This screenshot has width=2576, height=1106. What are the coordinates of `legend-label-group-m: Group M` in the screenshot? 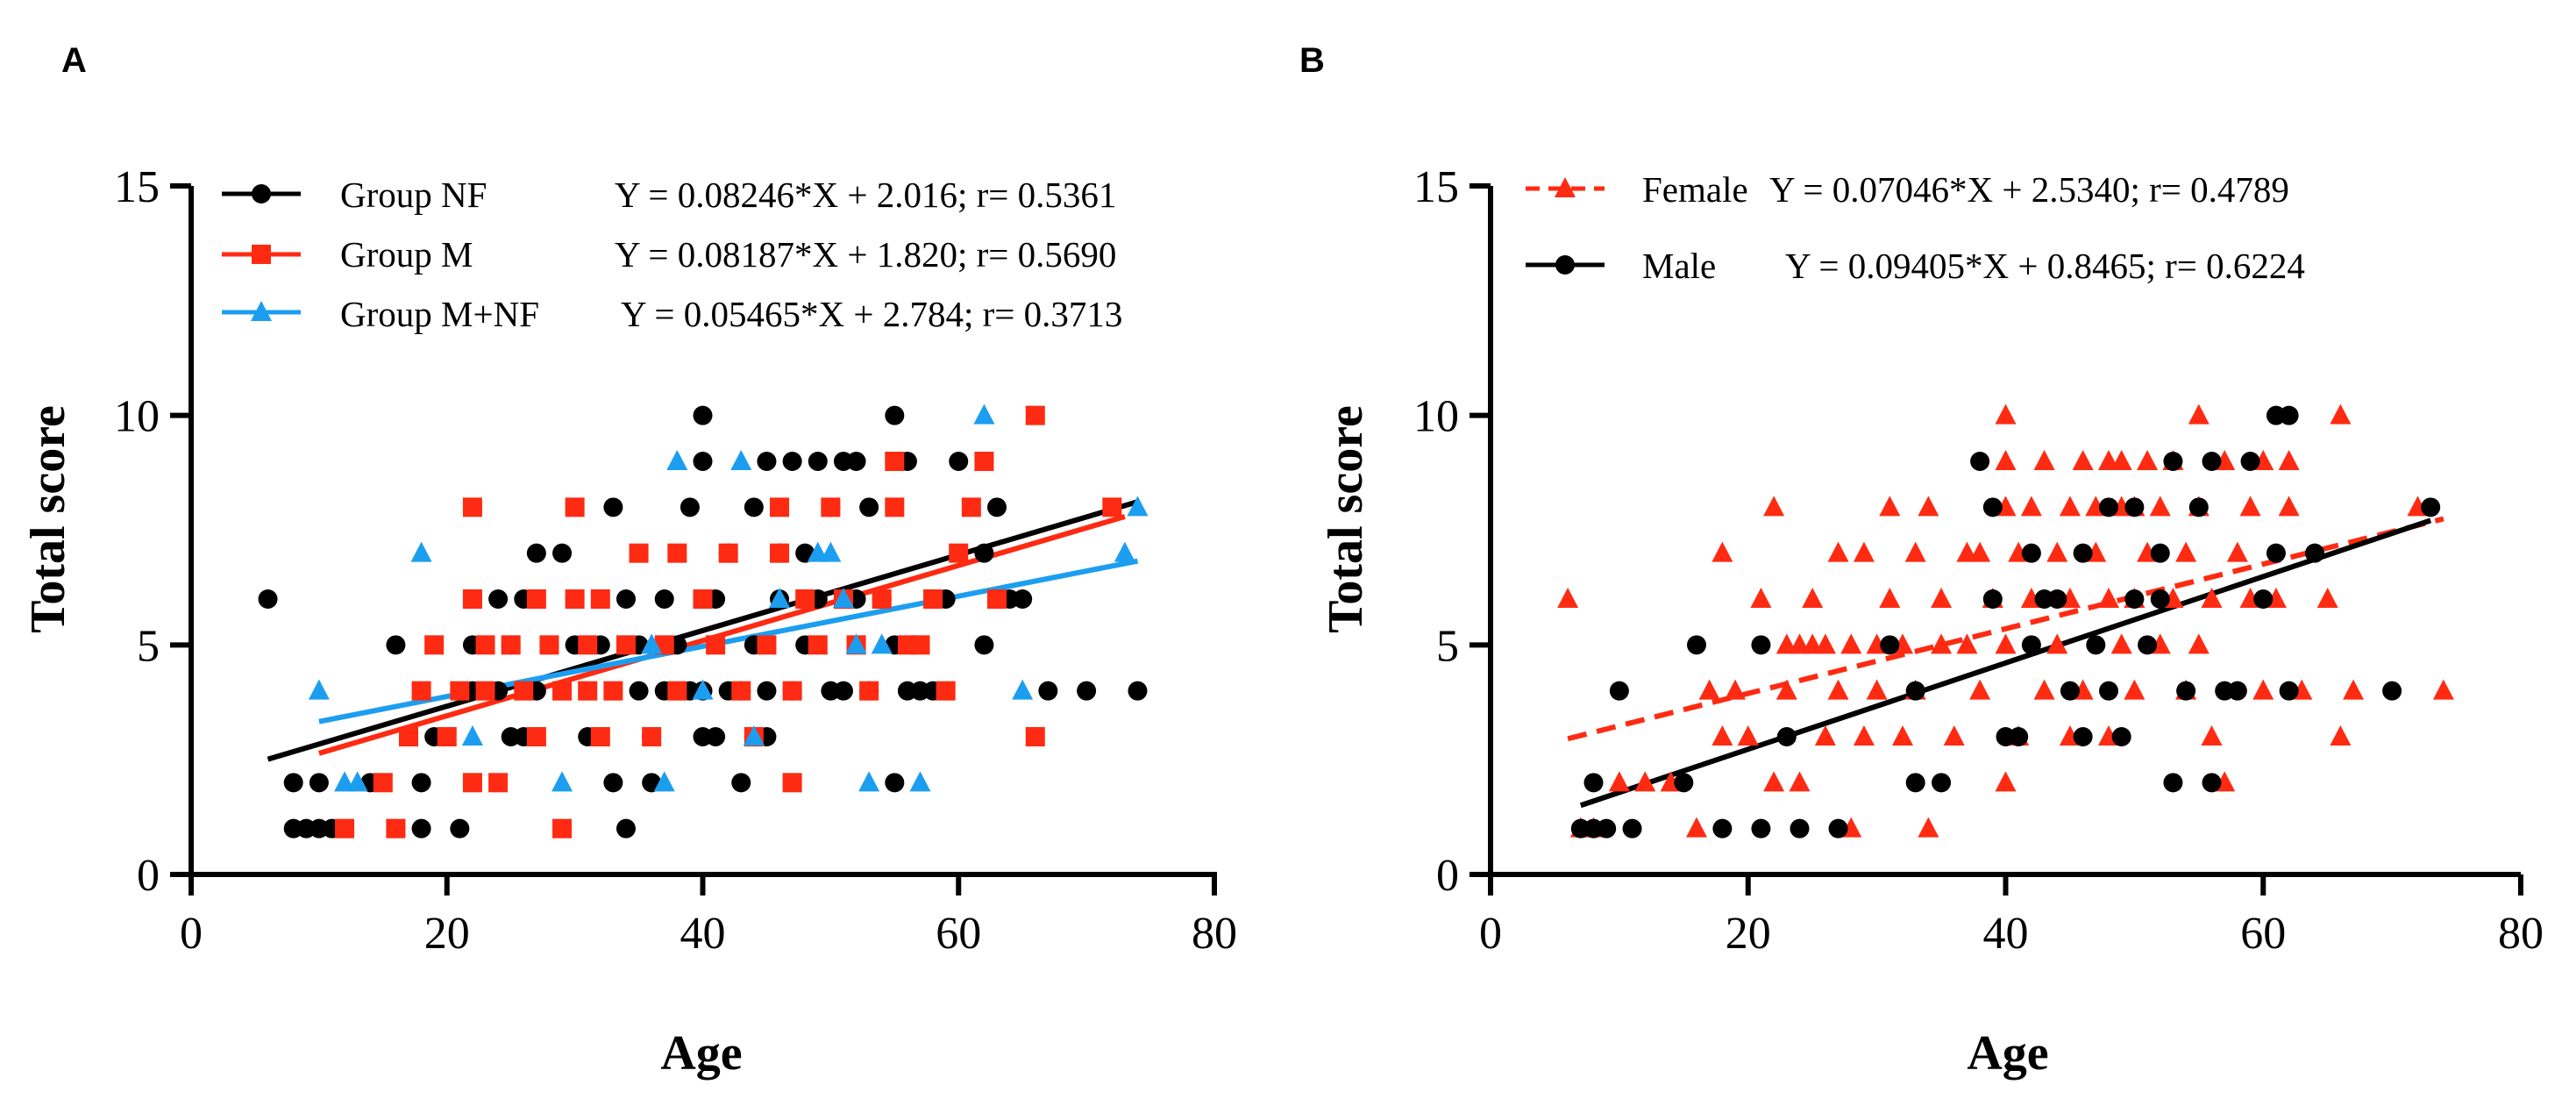 It's located at (406, 254).